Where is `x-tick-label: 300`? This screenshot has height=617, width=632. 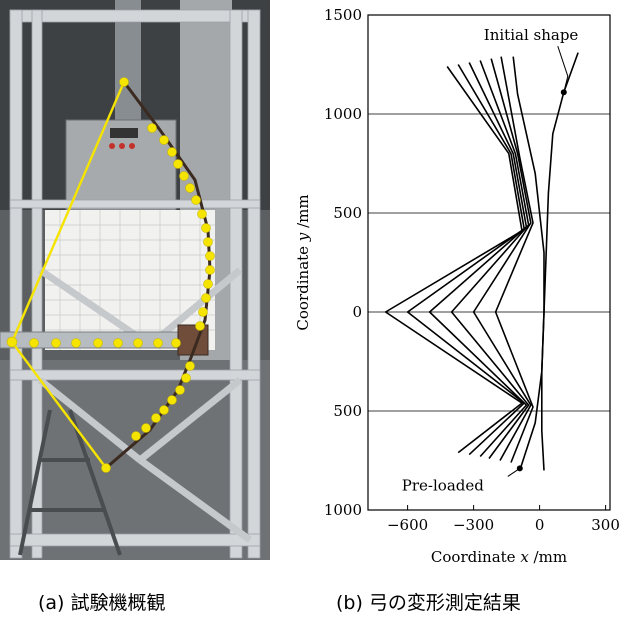
x-tick-label: 300 is located at coordinates (605, 525).